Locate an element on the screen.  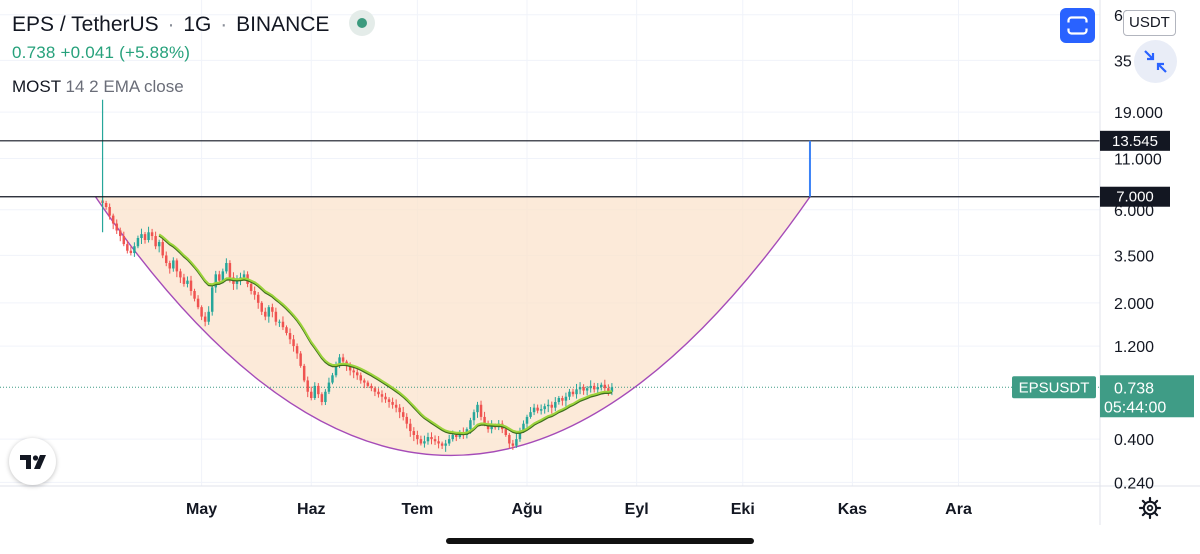
level-labels: 13.545 7.000 is located at coordinates (1135, 168).